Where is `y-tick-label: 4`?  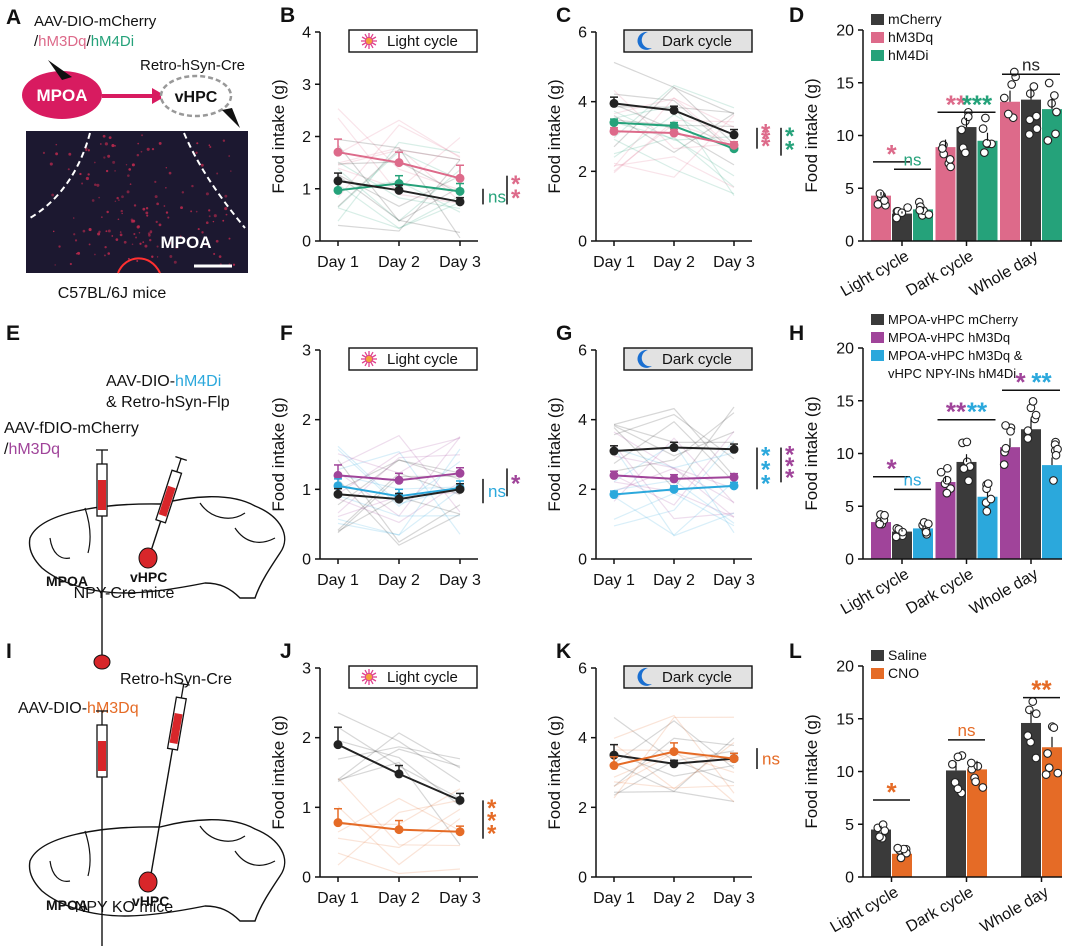
y-tick-label: 4 is located at coordinates (306, 33).